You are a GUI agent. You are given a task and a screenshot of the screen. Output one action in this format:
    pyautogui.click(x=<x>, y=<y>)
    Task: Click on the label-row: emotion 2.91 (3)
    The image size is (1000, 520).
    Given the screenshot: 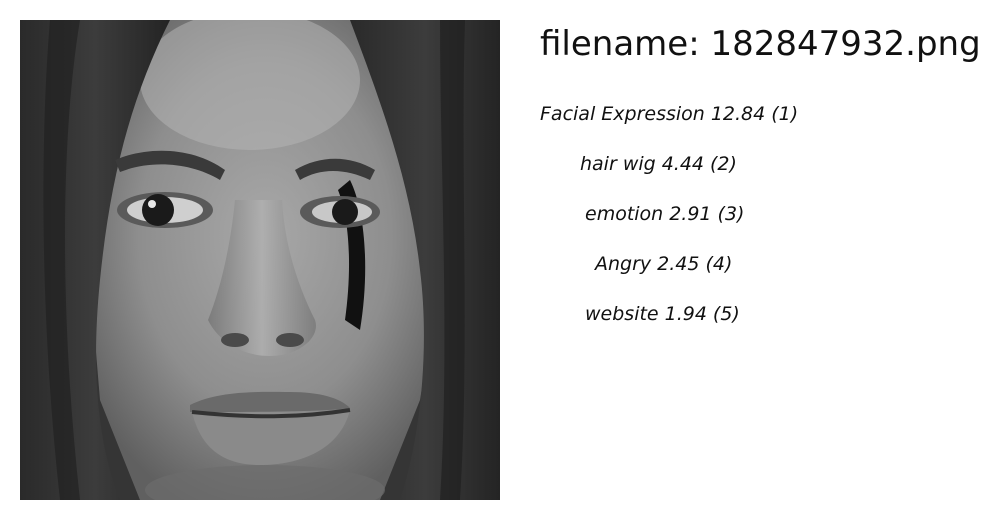 What is the action you would take?
    pyautogui.click(x=664, y=214)
    